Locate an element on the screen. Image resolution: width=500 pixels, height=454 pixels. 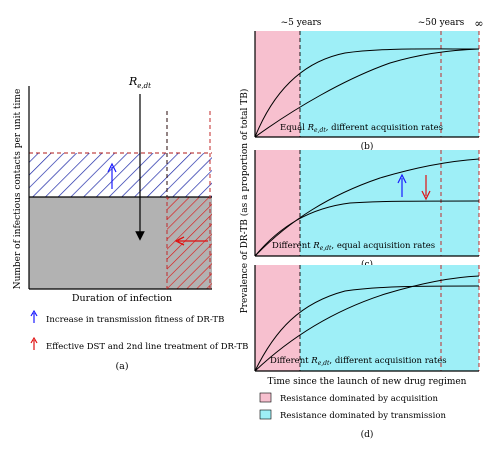
label-infinity: ∞ is located at coordinates (478, 23).